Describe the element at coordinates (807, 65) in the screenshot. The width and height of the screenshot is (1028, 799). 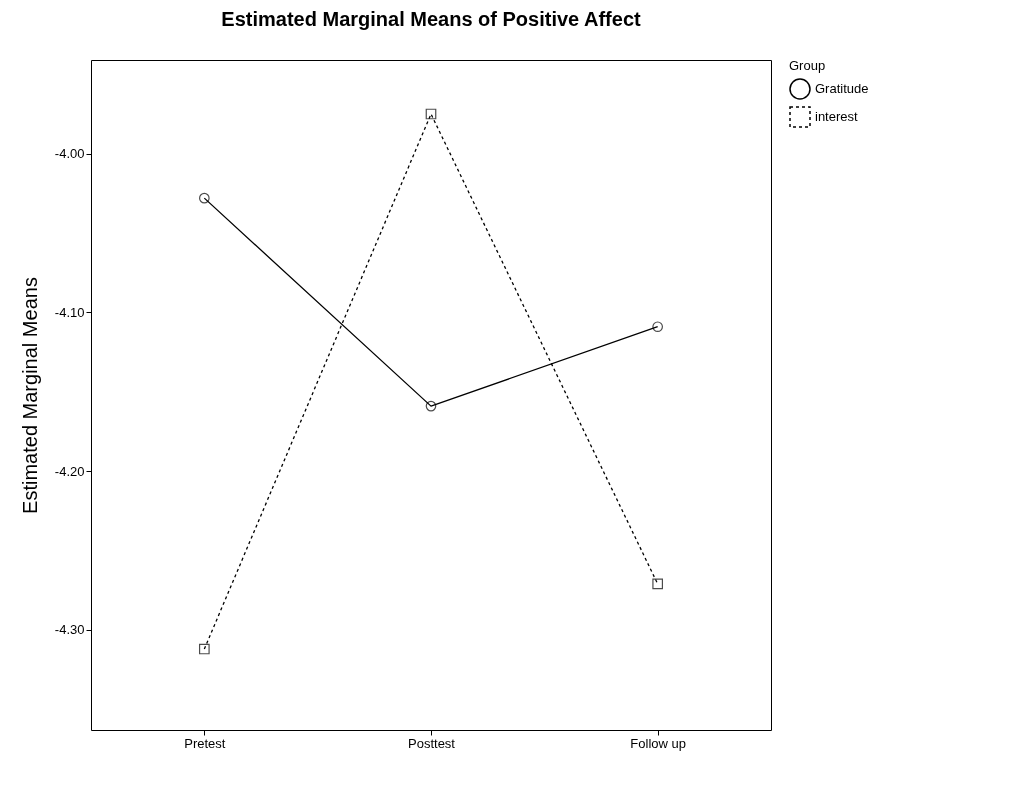
I see `legend-title: Group` at that location.